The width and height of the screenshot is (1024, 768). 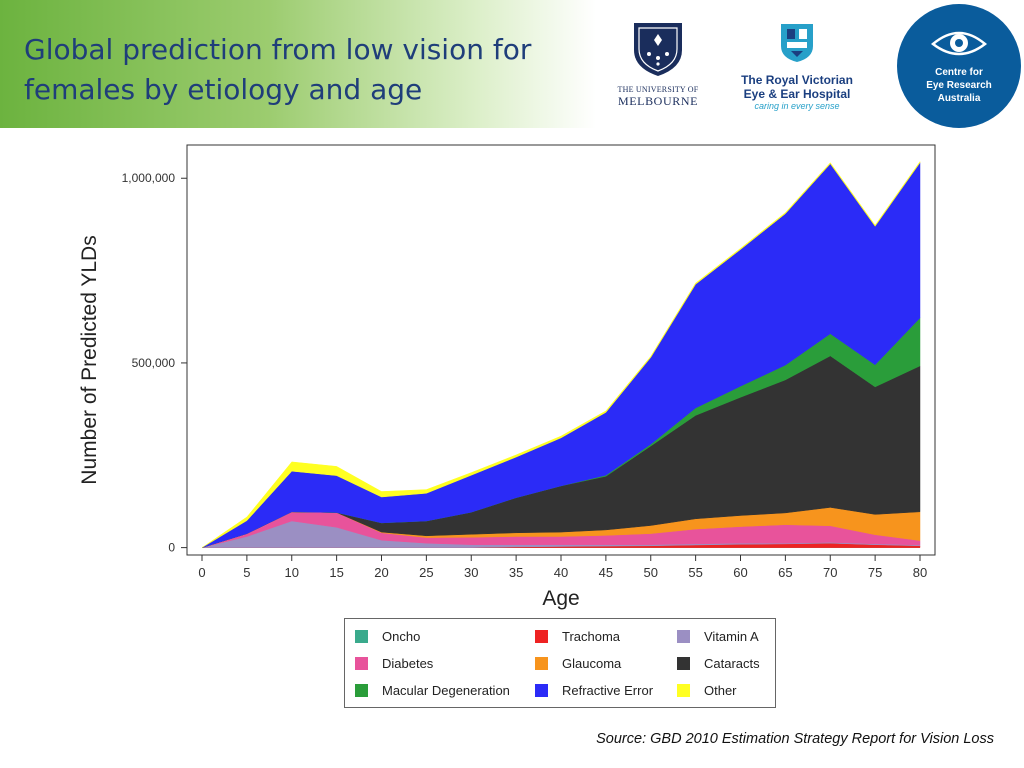 What do you see at coordinates (830, 572) in the screenshot?
I see `x-tick-label: 70` at bounding box center [830, 572].